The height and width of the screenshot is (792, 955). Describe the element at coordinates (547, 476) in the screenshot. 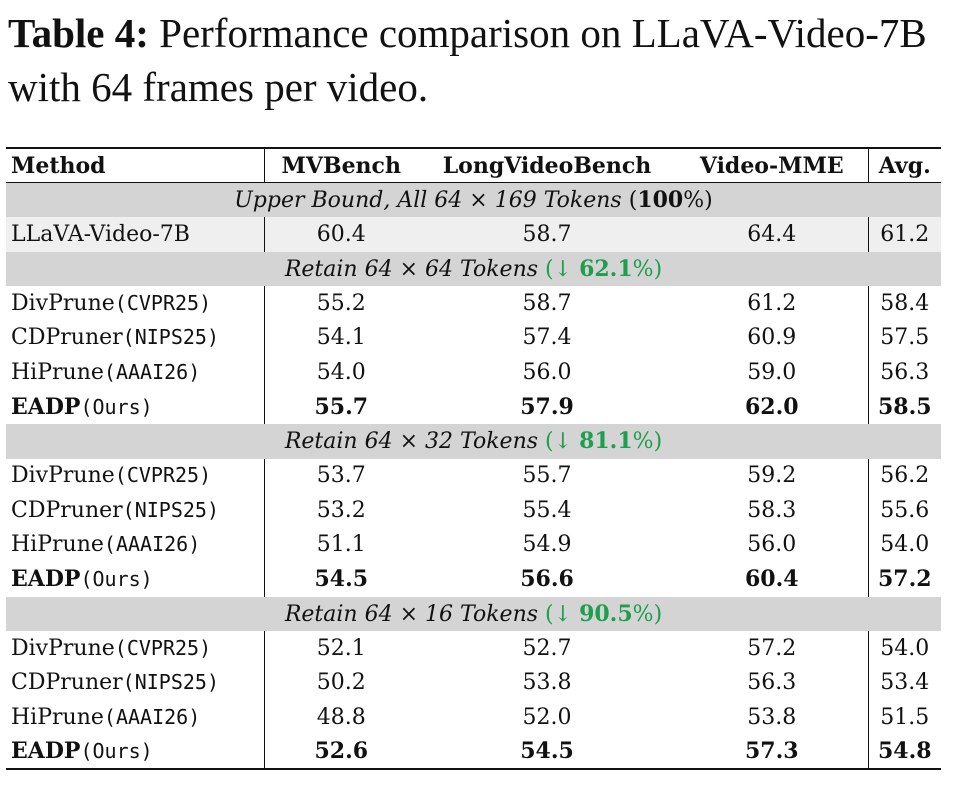

I see `cell-longvideobench: 55.7` at that location.